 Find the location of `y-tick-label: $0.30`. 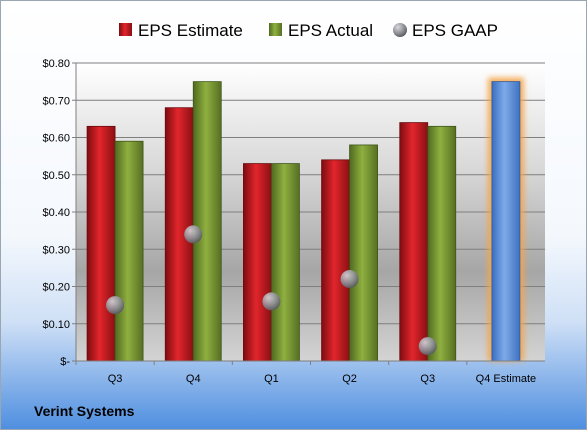

y-tick-label: $0.30 is located at coordinates (56, 250).